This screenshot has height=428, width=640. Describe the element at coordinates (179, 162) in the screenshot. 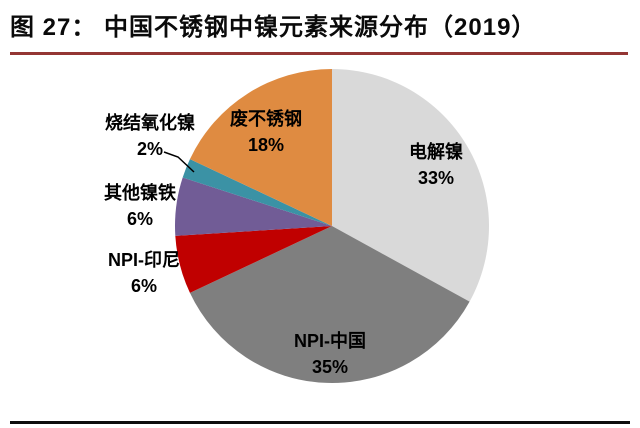

I see `leader-line` at that location.